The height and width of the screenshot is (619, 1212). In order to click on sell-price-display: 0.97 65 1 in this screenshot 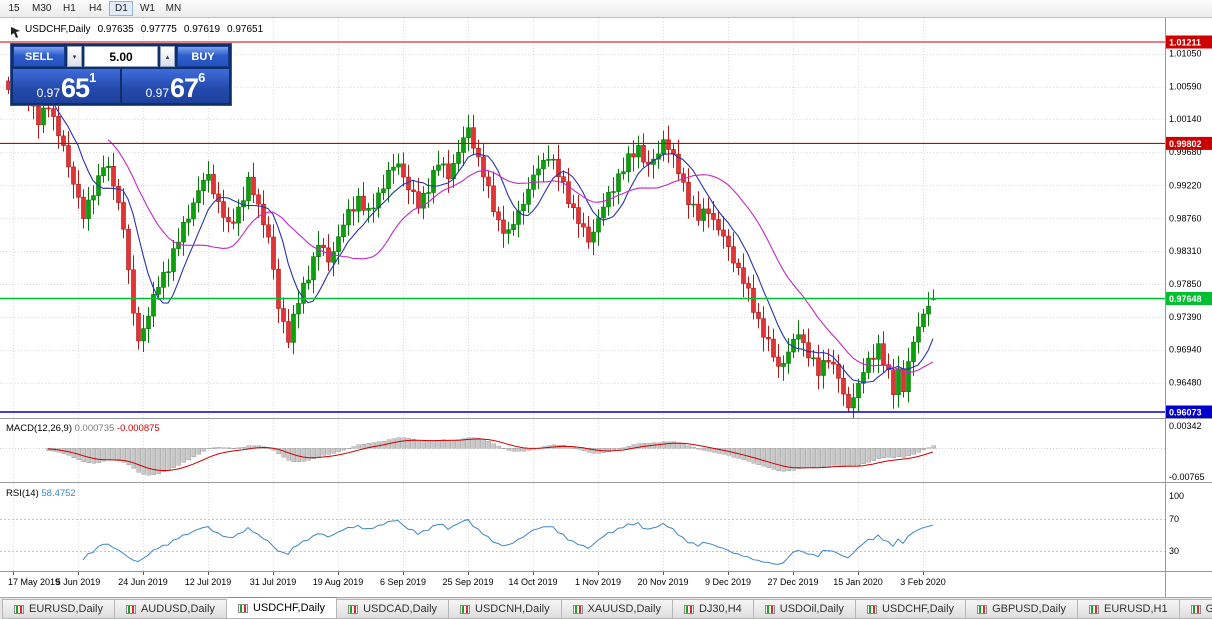, I will do `click(66, 86)`.